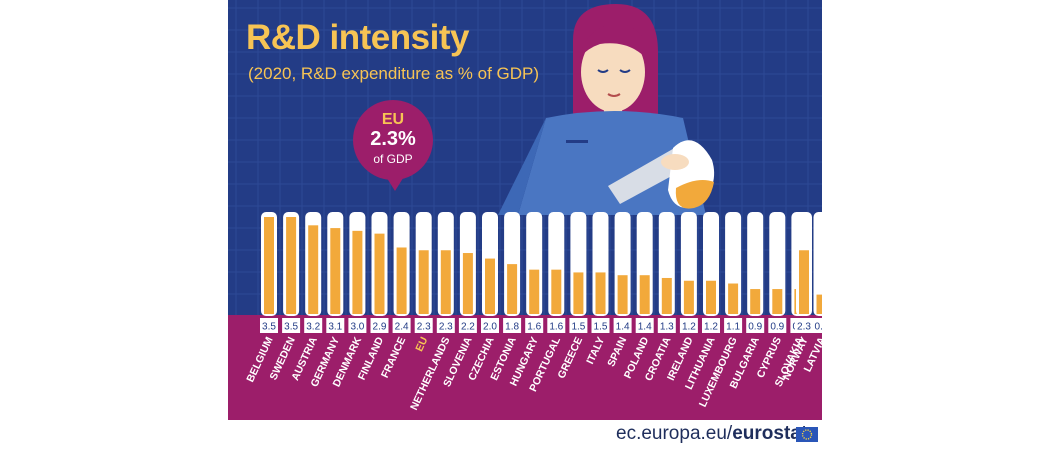 The width and height of the screenshot is (1050, 450). I want to click on value-box-netherlands, so click(445, 325).